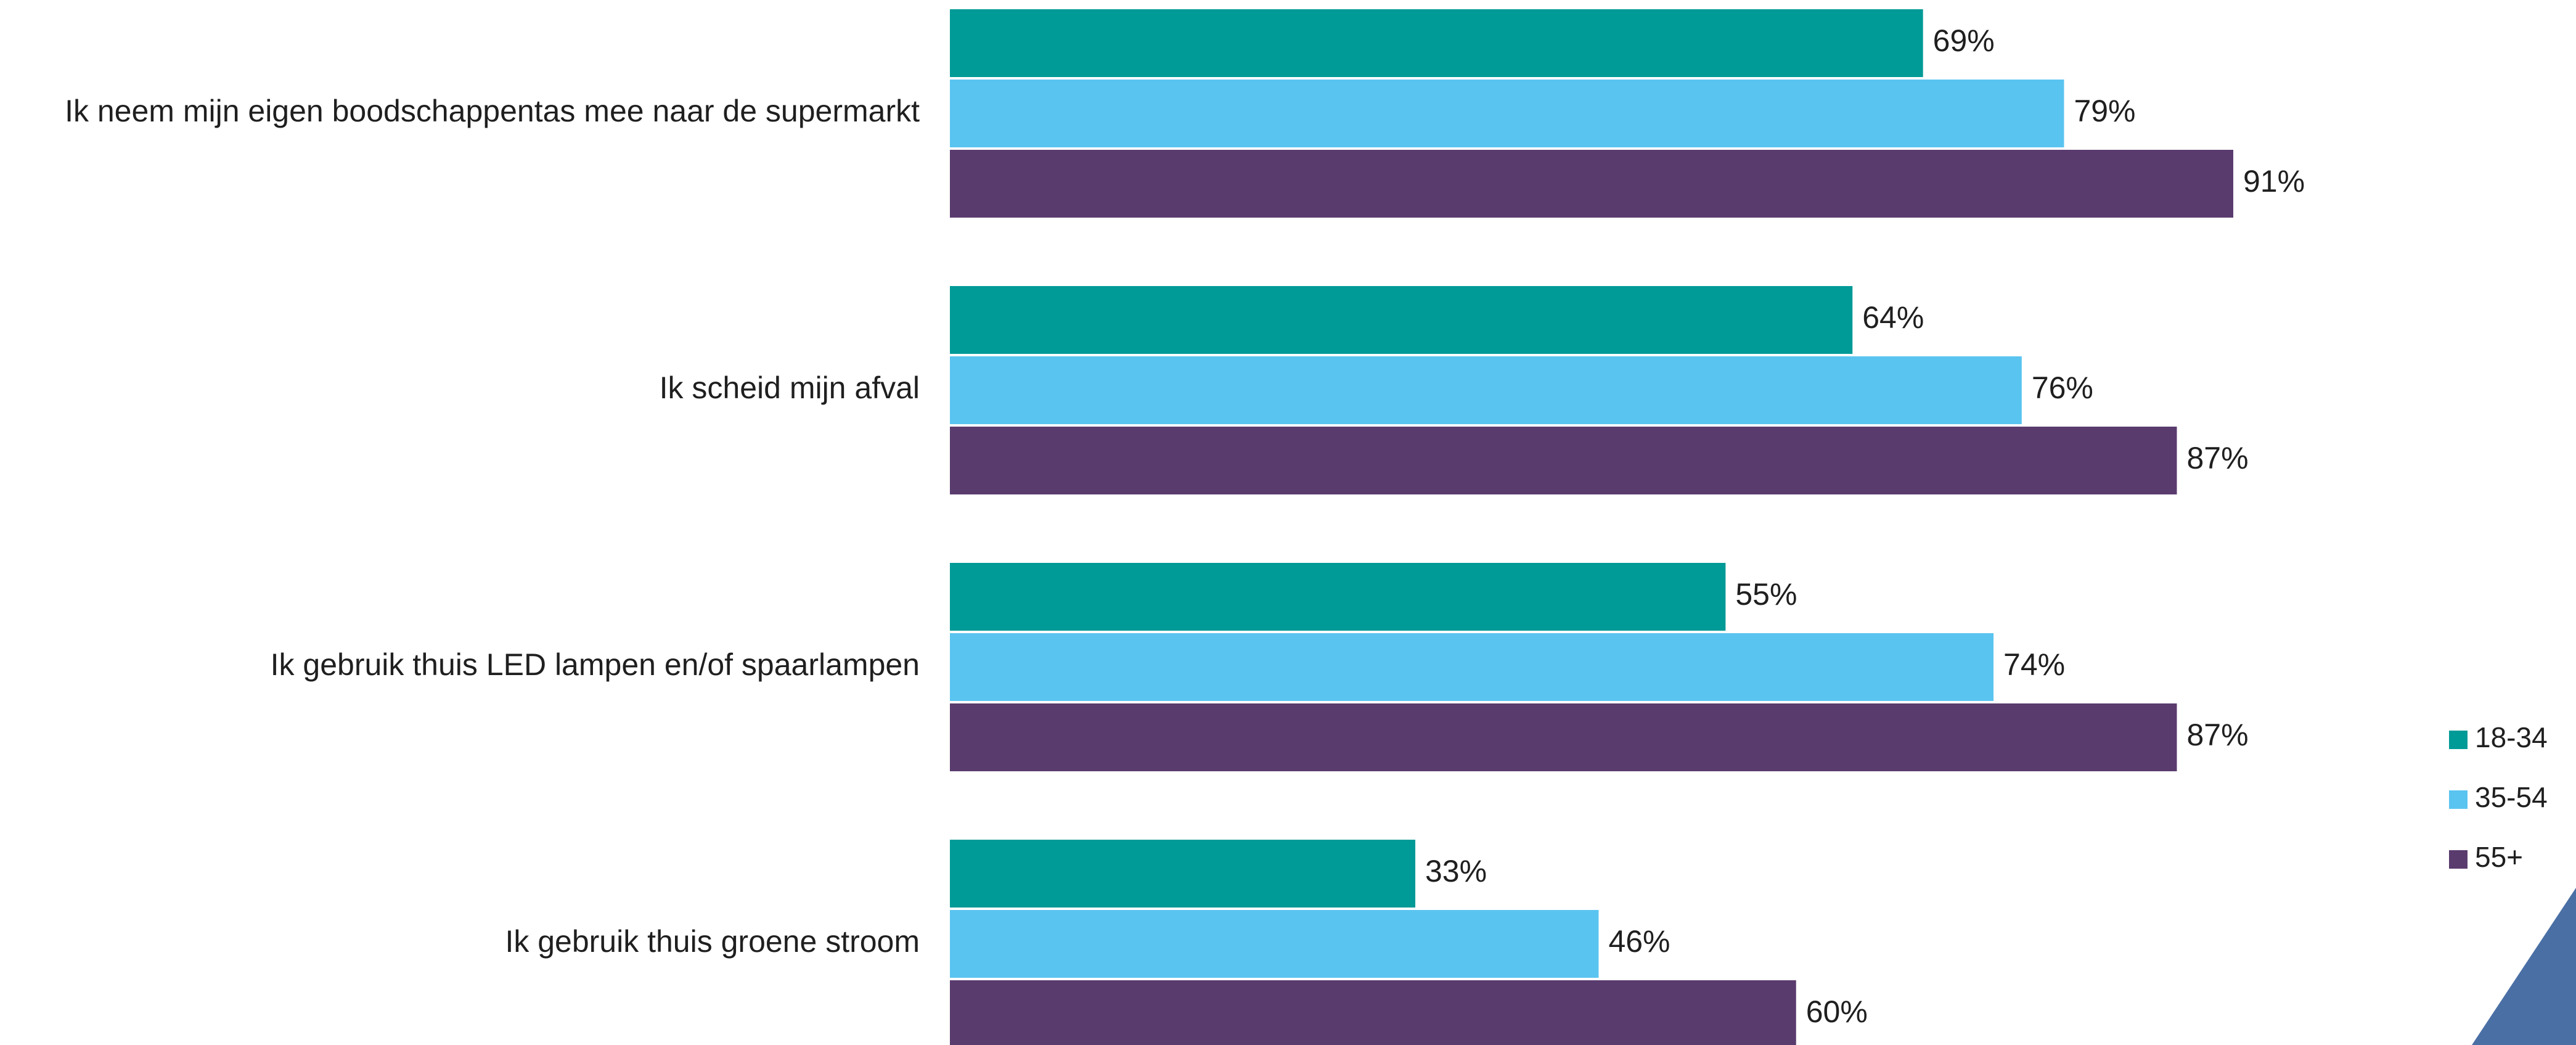  Describe the element at coordinates (2499, 857) in the screenshot. I see `legend-label: 55+` at that location.